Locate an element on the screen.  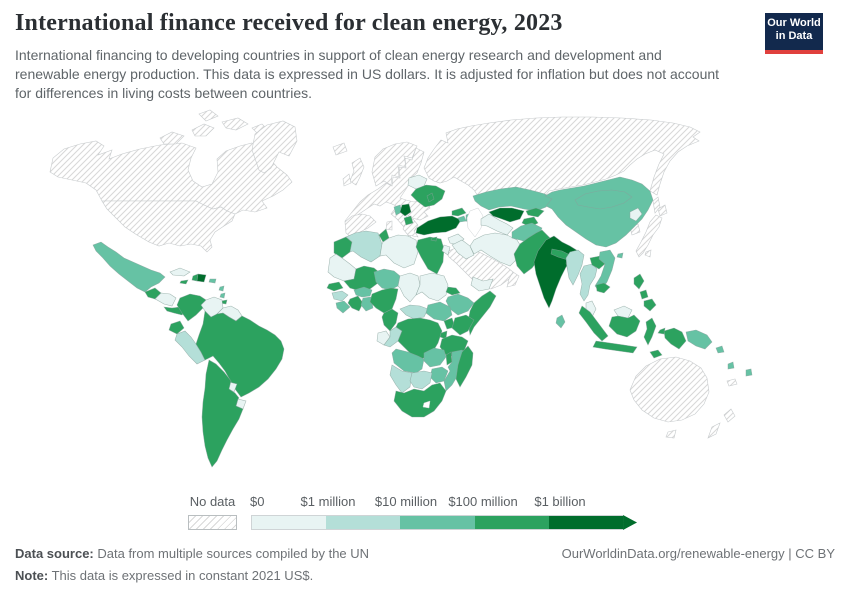
country-serbia is located at coordinates (405, 210).